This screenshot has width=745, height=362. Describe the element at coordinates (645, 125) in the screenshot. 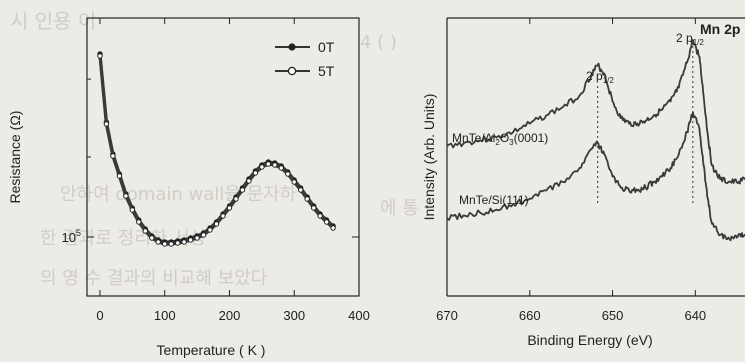

I see `right-peak-markers` at that location.